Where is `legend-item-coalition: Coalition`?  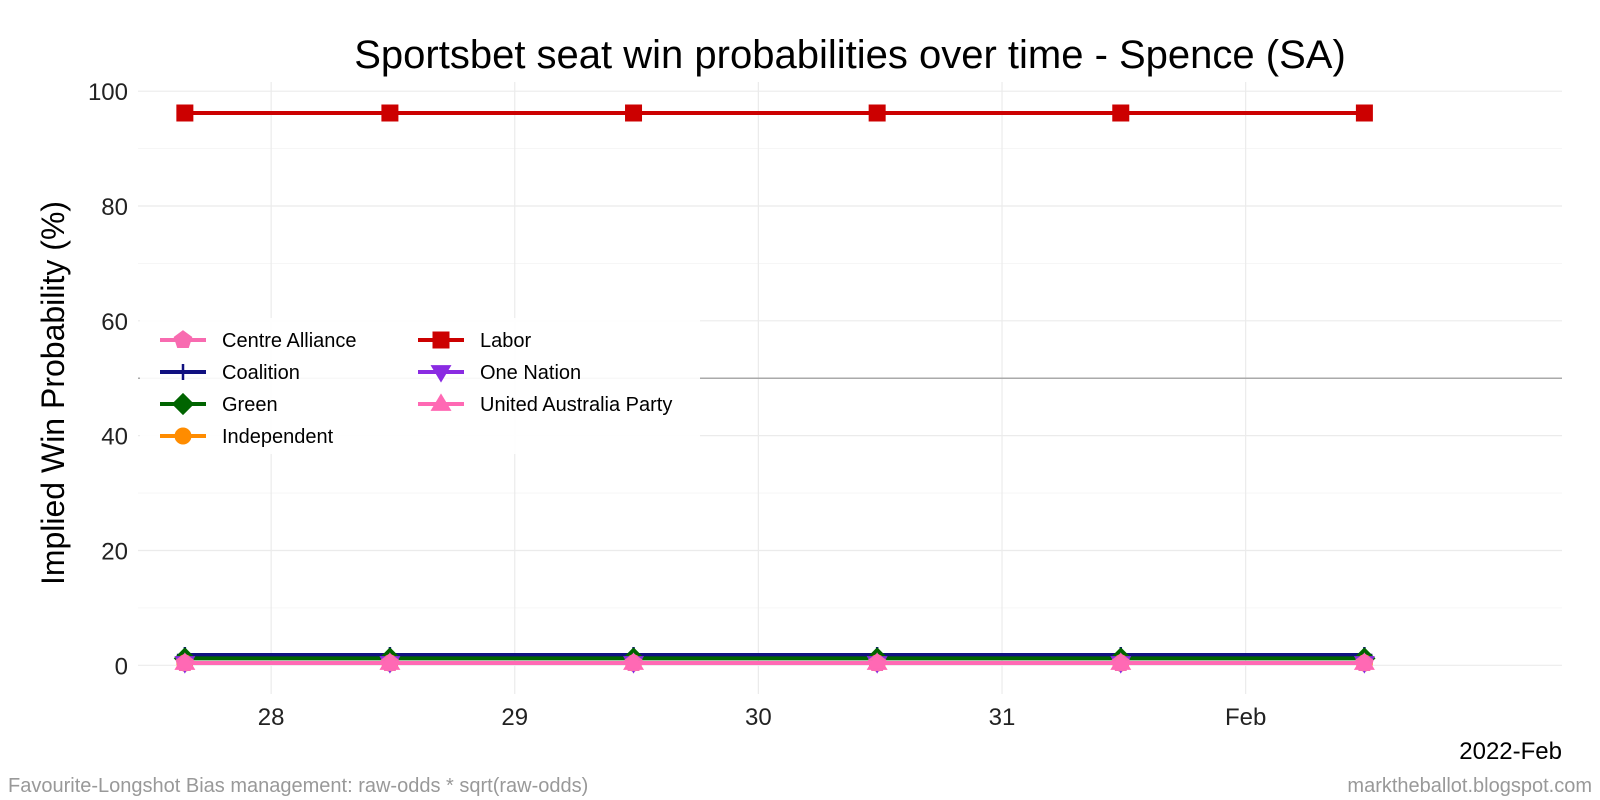
legend-item-coalition: Coalition is located at coordinates (230, 373).